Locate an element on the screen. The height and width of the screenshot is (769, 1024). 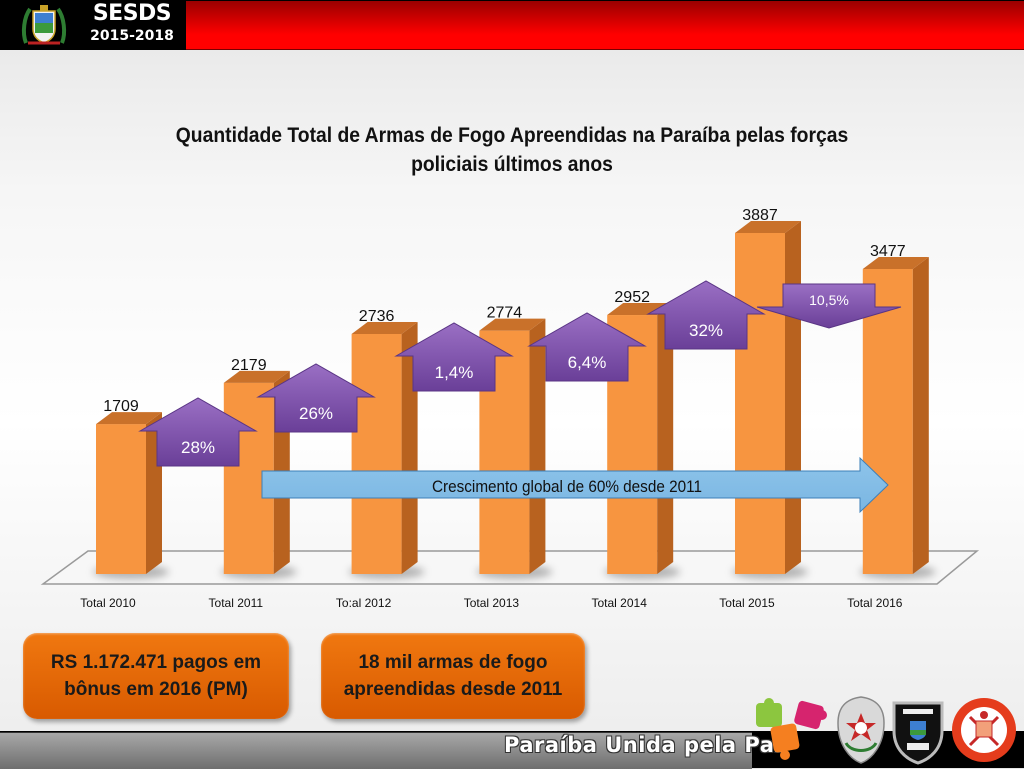
x-tick-label: Total 2010 is located at coordinates (108, 603).